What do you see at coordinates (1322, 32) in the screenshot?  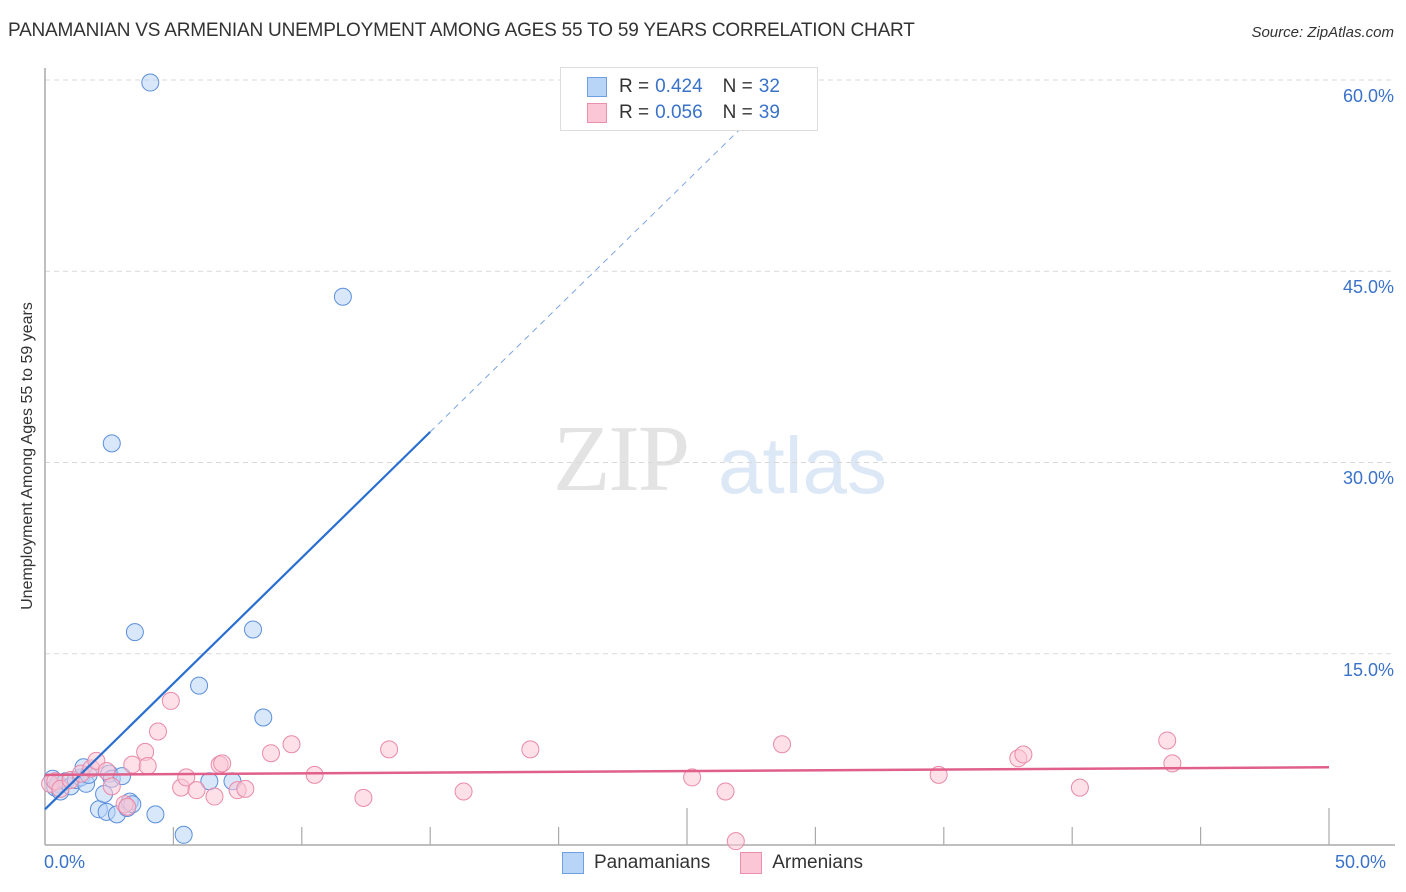 I see `source-label: Source: ZipAtlas.com` at bounding box center [1322, 32].